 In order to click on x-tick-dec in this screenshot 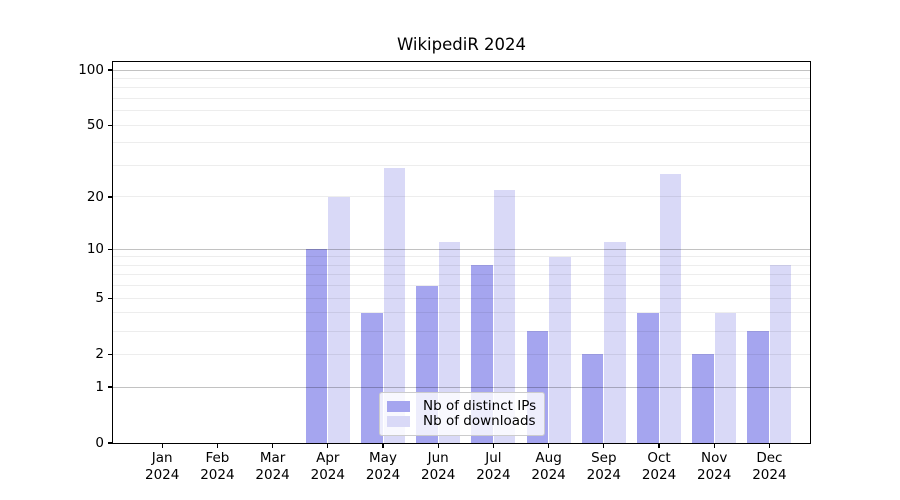, I will do `click(769, 446)`.